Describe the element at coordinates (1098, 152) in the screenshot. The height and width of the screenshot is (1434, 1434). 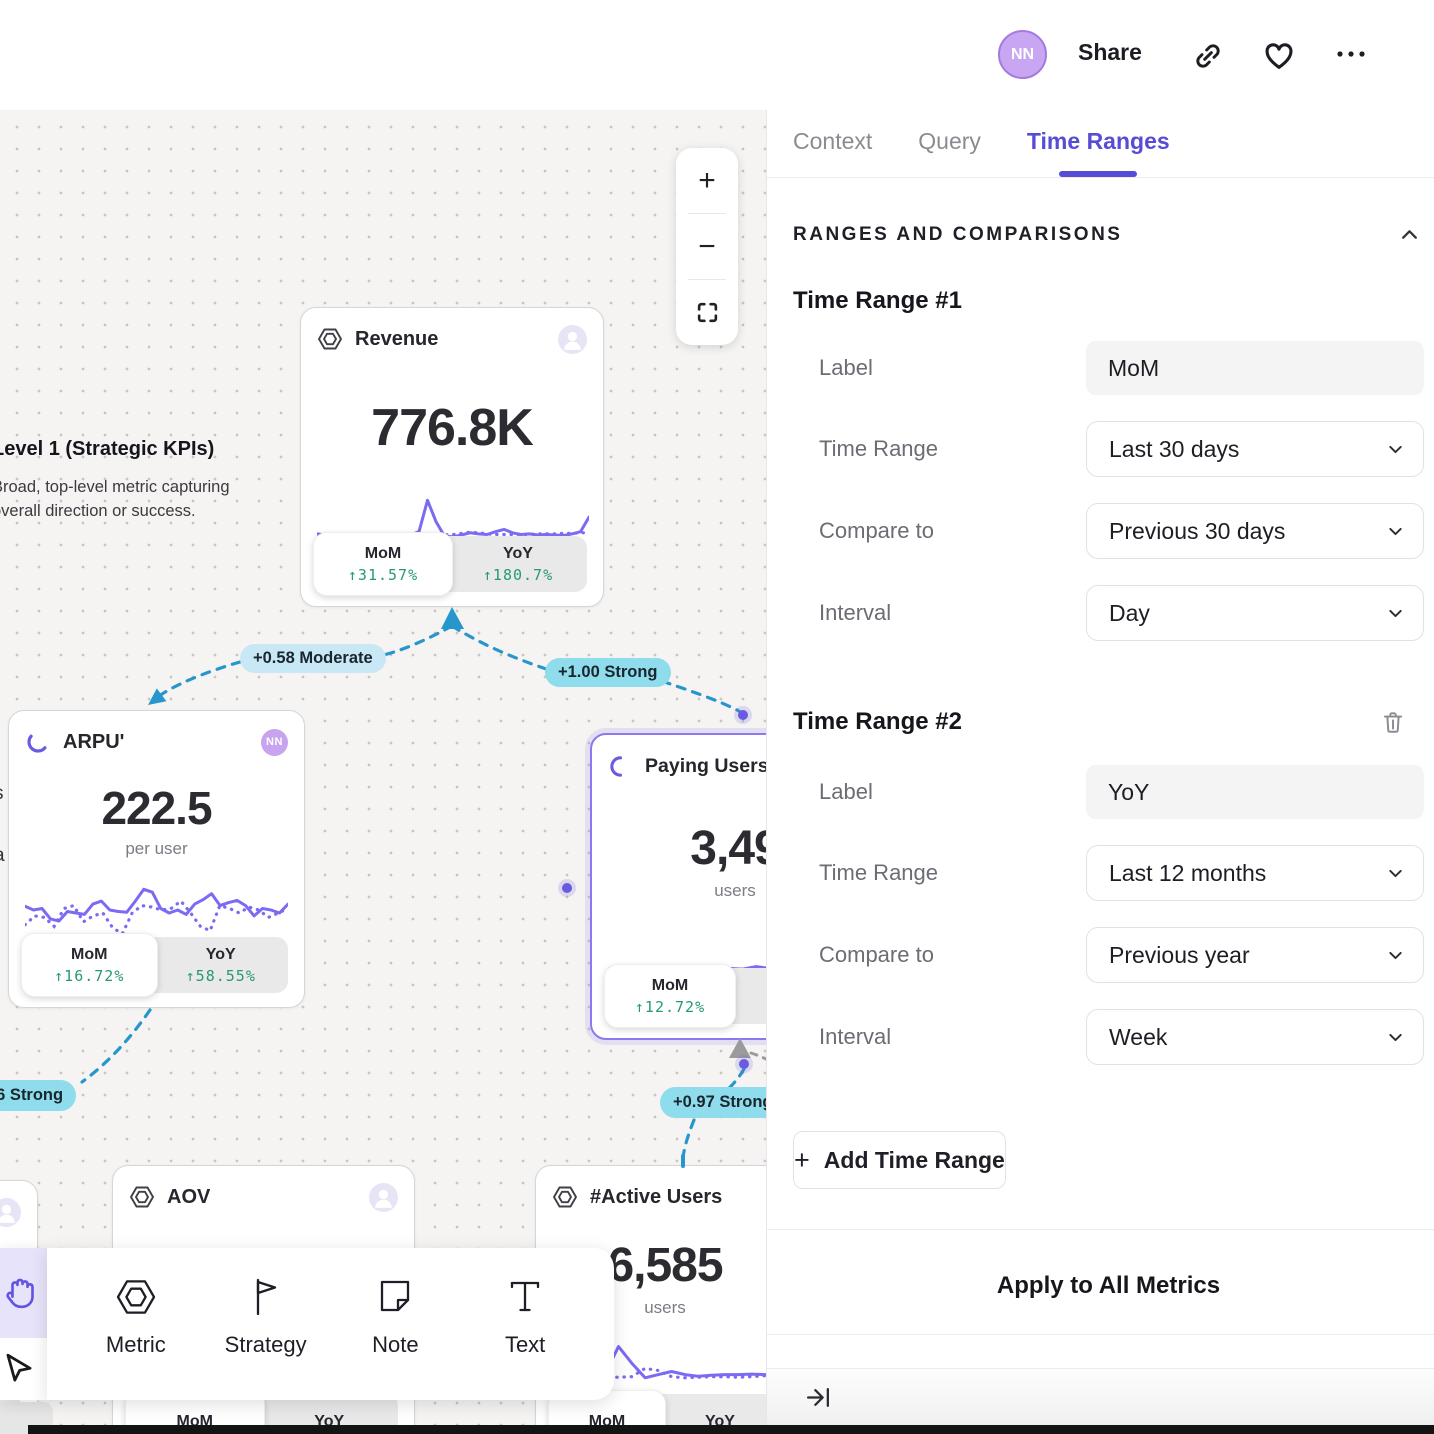
I see `tab-time-ranges: Time Ranges` at that location.